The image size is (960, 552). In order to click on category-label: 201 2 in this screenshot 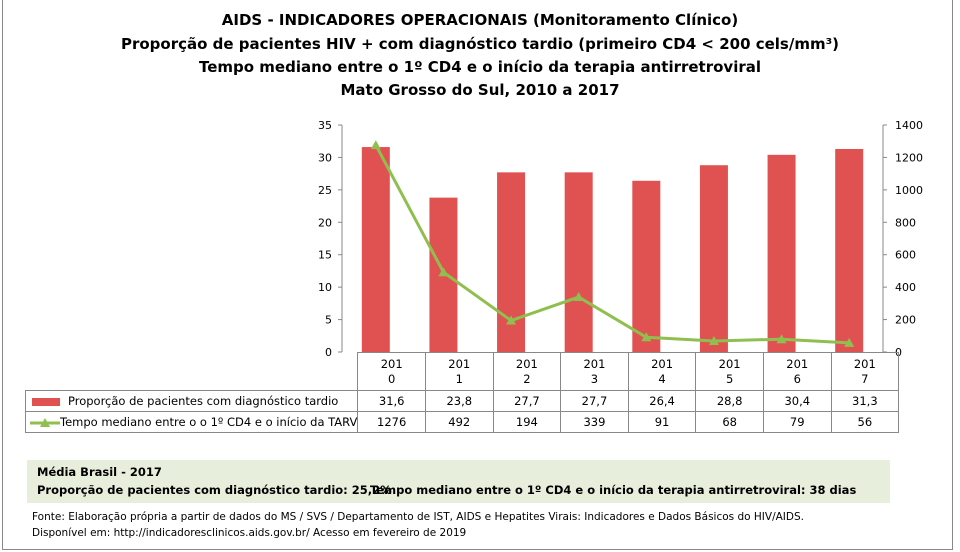, I will do `click(527, 371)`.